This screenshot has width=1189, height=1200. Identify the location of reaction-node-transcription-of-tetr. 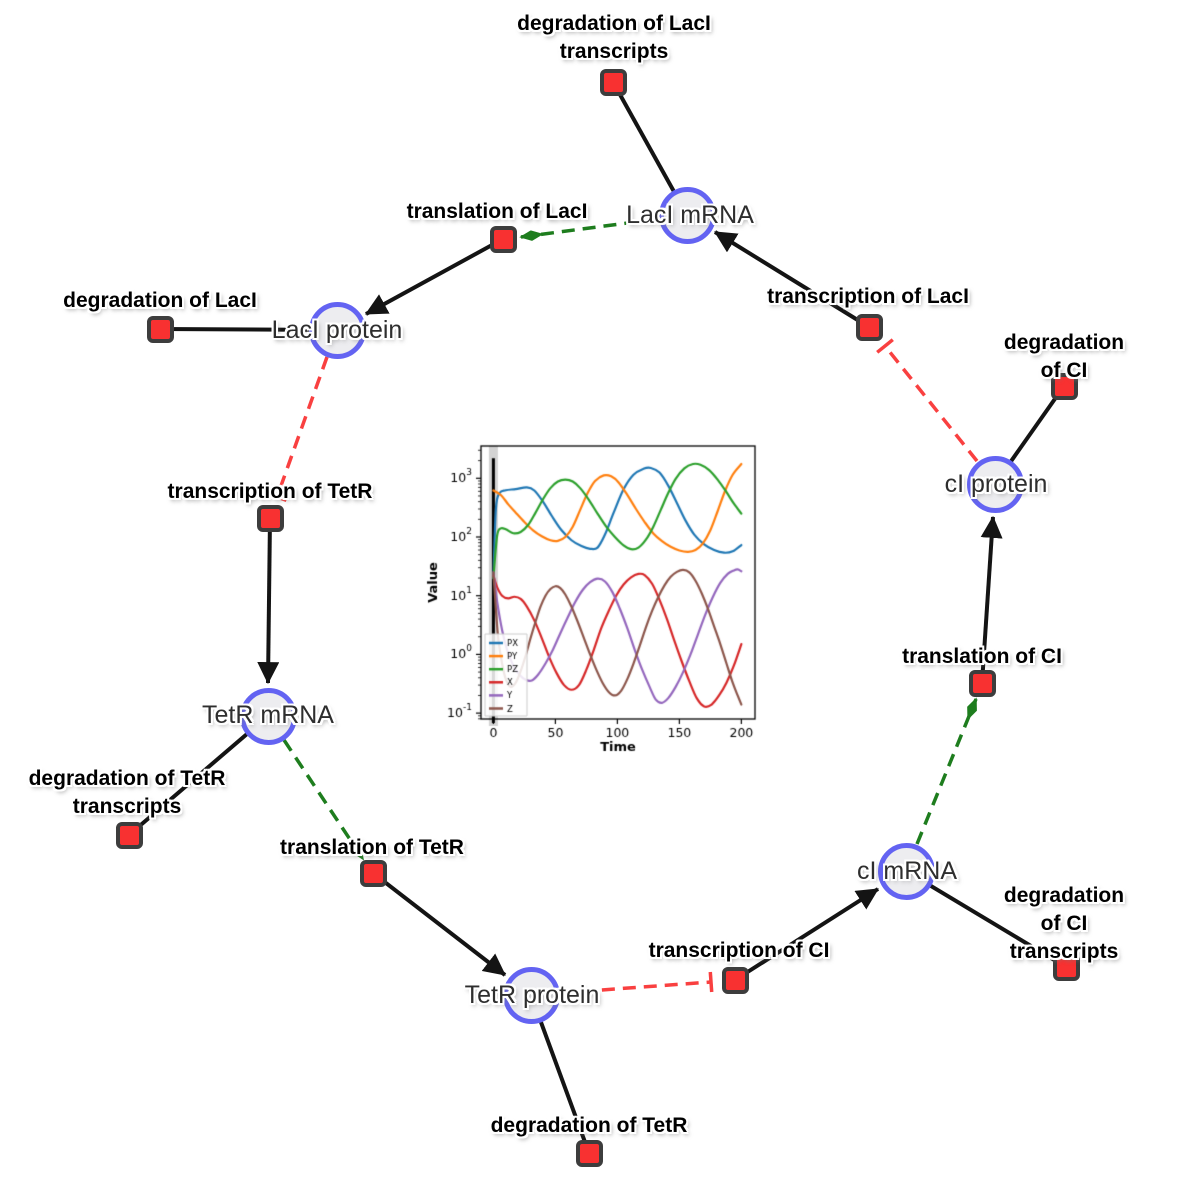
(270, 518).